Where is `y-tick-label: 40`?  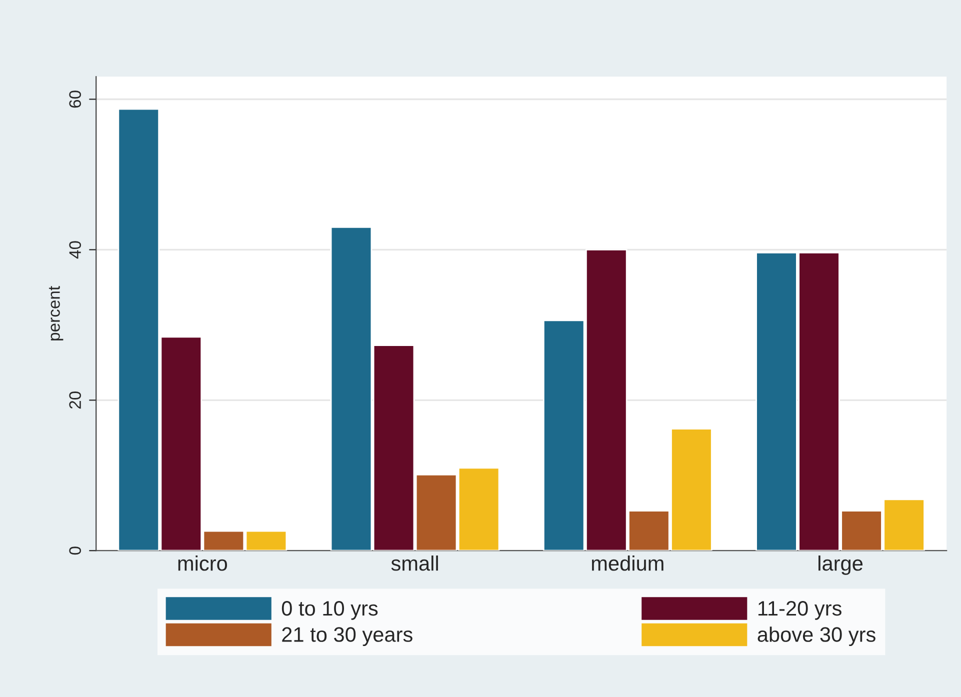 y-tick-label: 40 is located at coordinates (75, 250).